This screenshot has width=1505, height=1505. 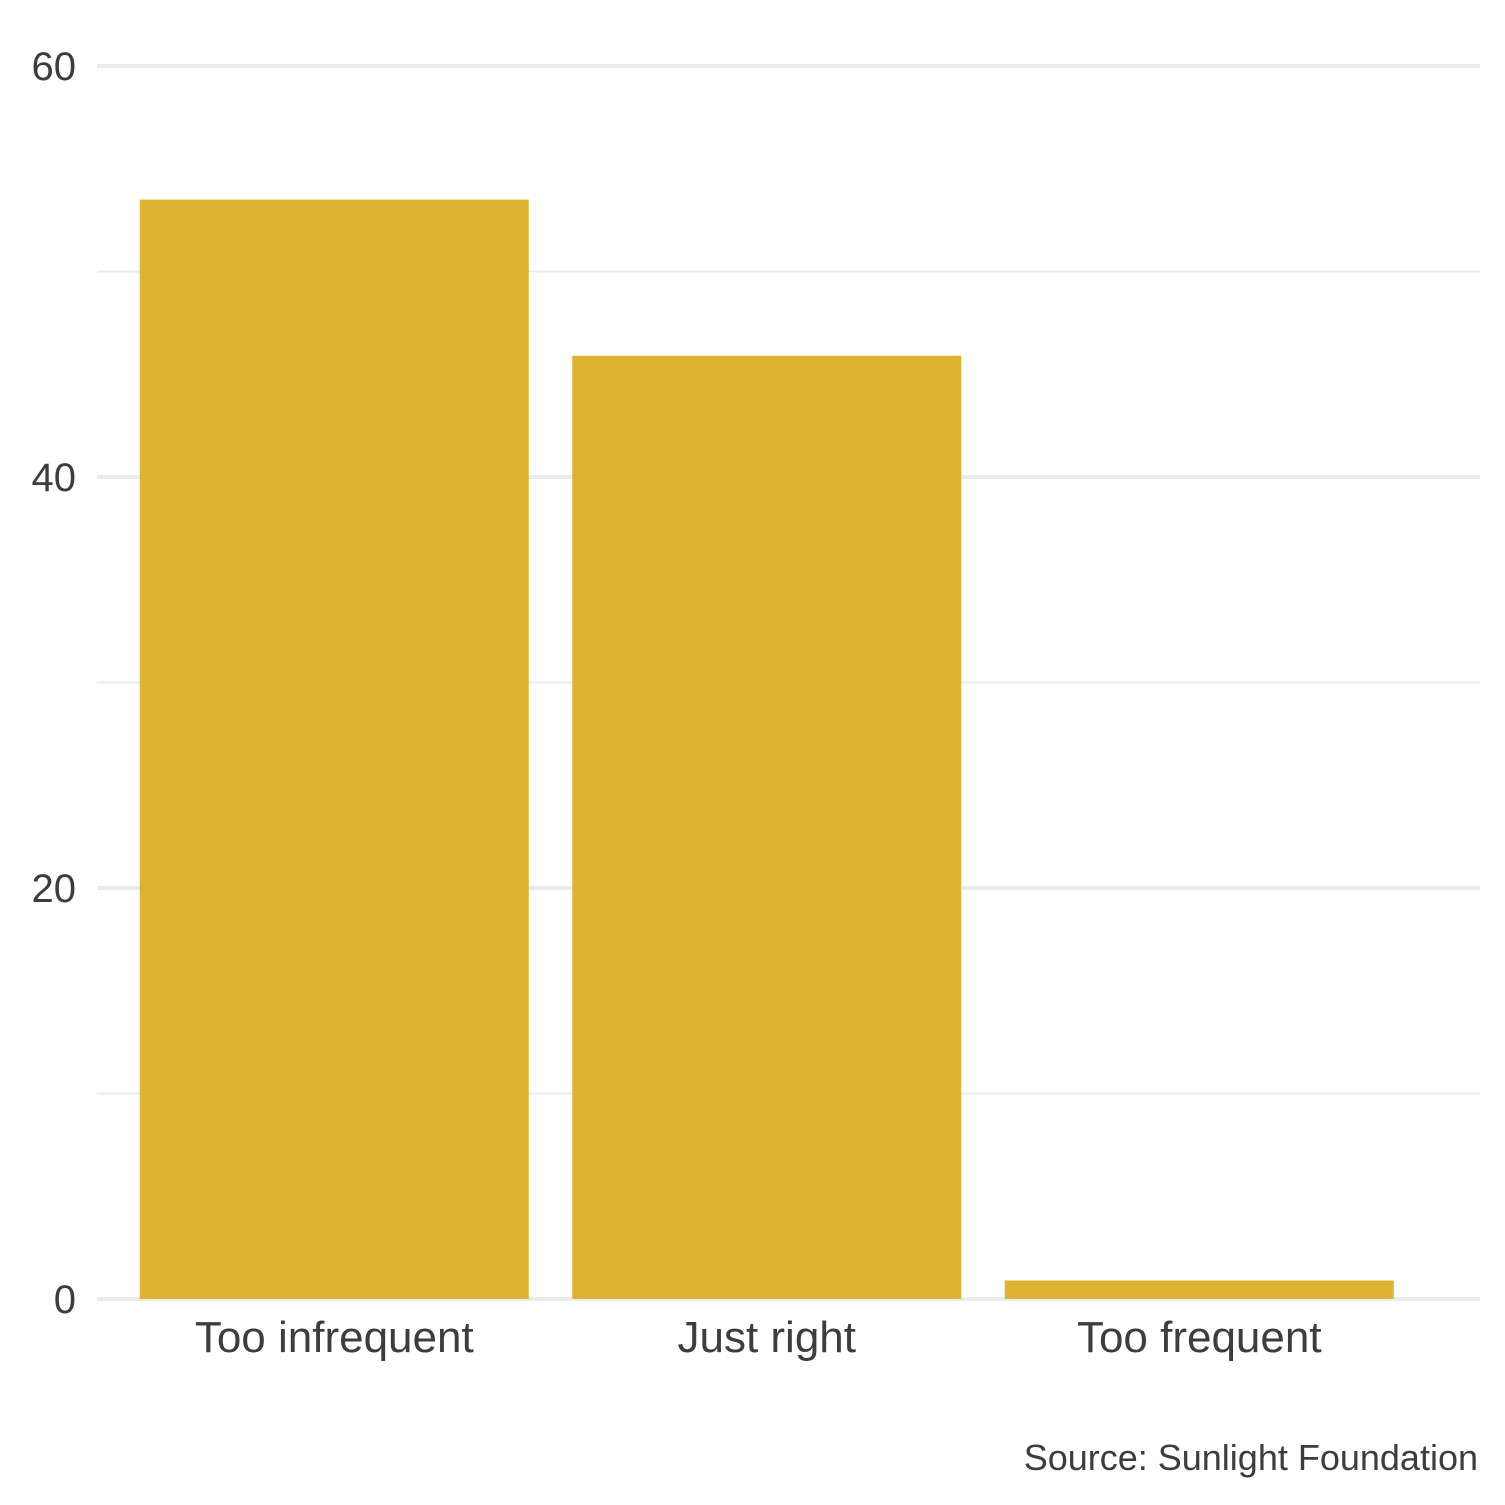 I want to click on y-tick-label: 0, so click(x=65, y=1300).